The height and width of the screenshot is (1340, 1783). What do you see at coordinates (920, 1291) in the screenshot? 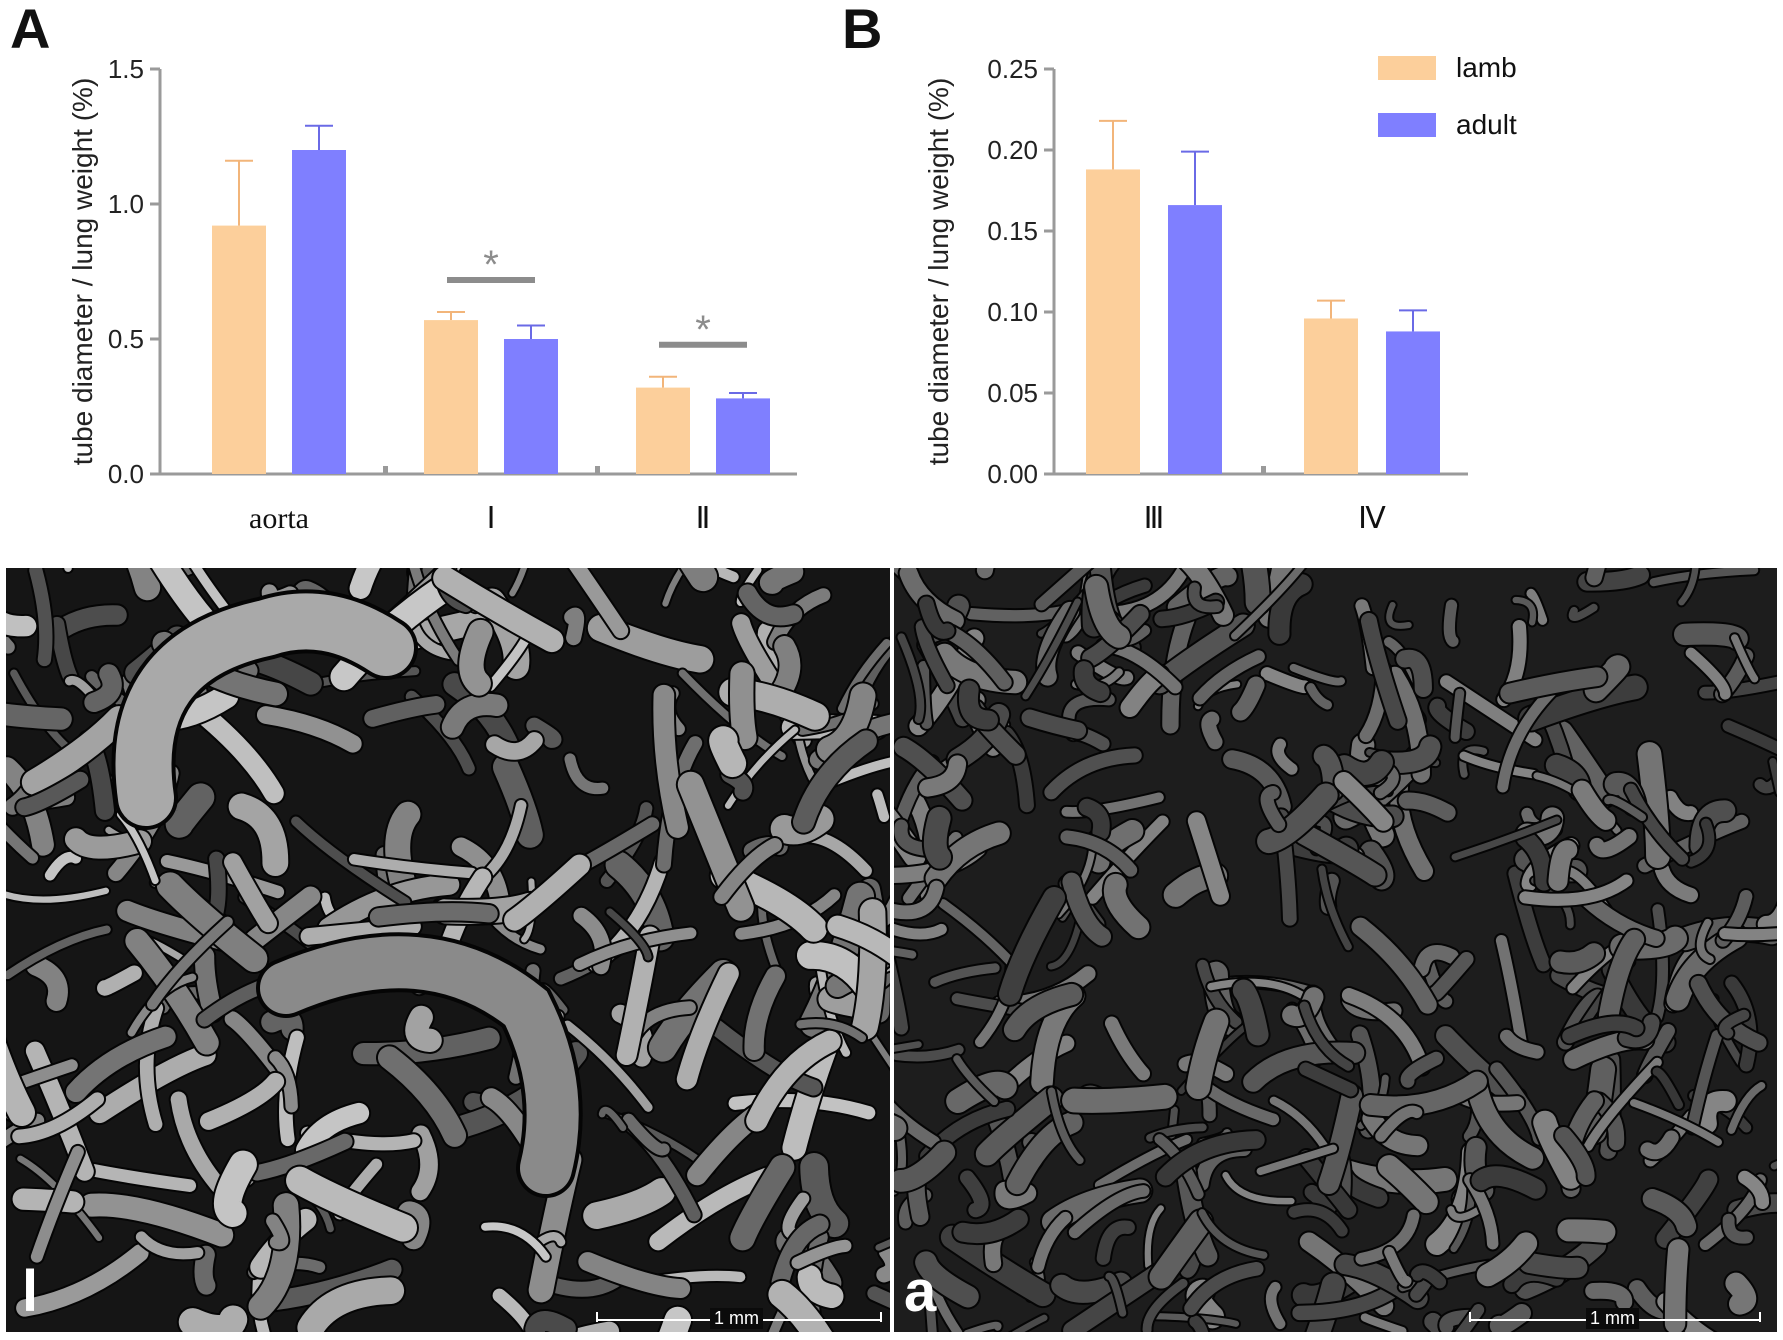
I see `image-corner-label-adult: a` at bounding box center [920, 1291].